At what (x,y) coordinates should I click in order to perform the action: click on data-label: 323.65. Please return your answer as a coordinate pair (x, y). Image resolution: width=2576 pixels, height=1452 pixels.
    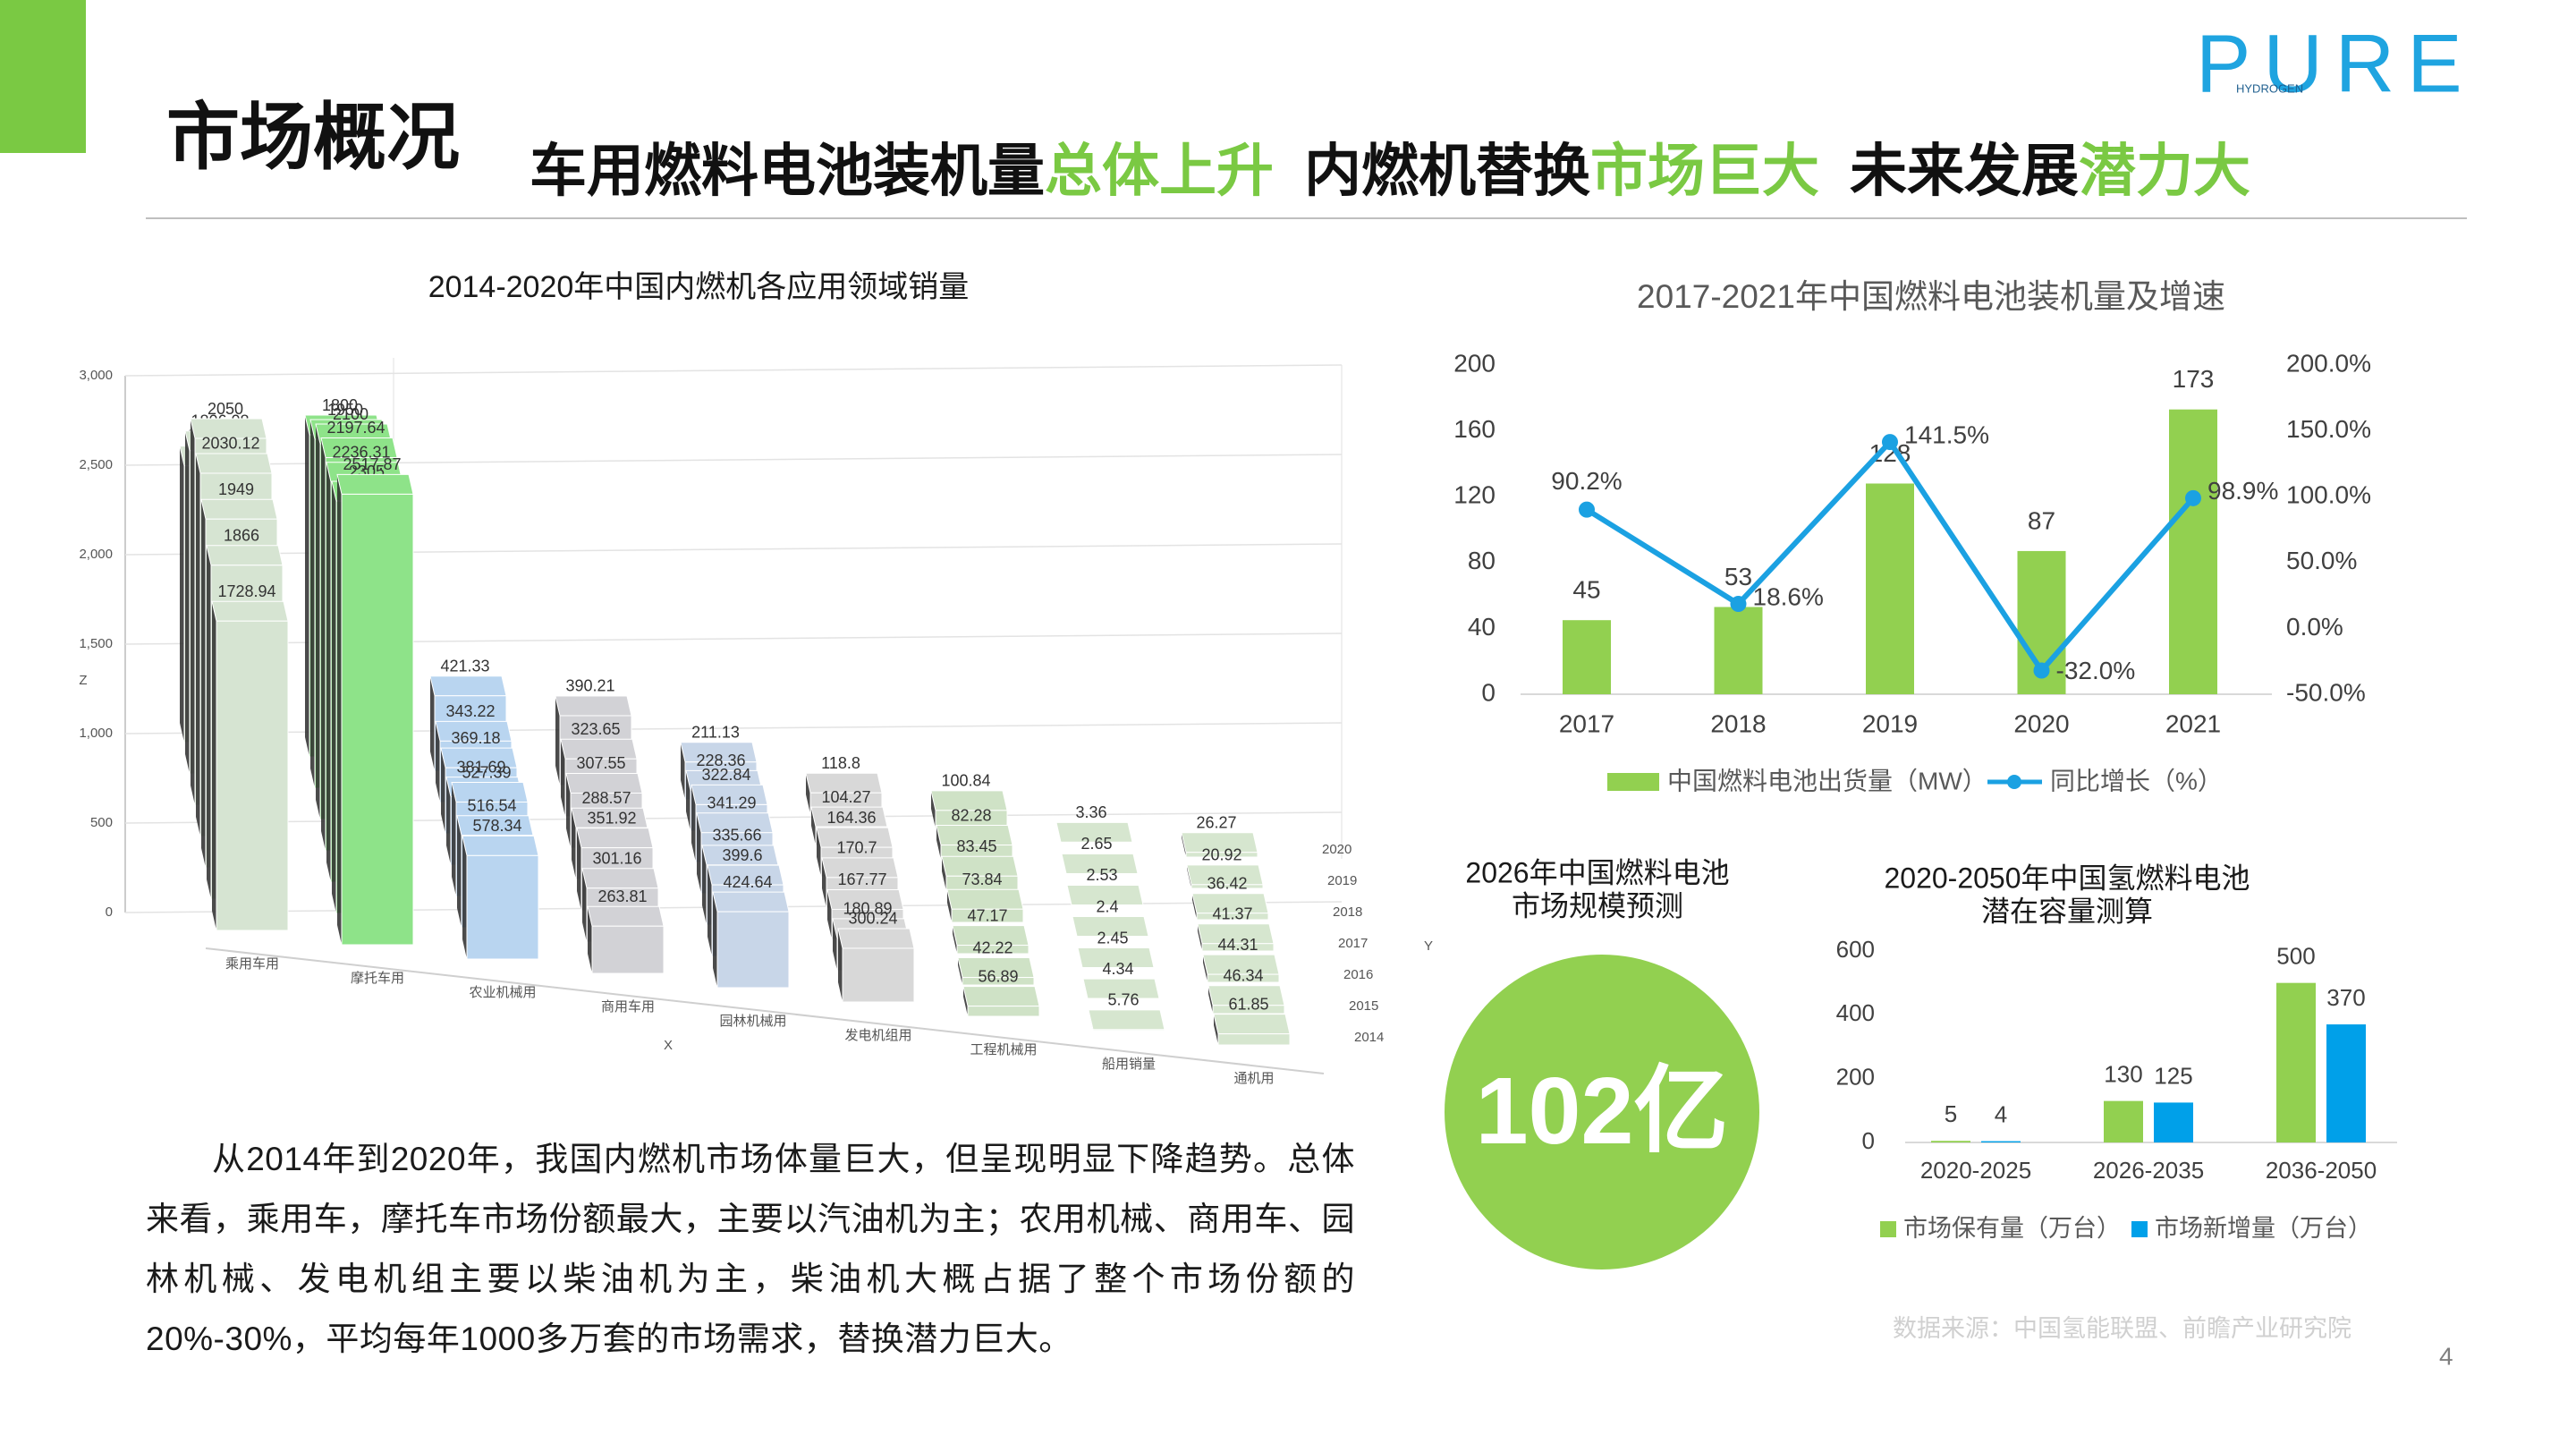
    Looking at the image, I should click on (595, 729).